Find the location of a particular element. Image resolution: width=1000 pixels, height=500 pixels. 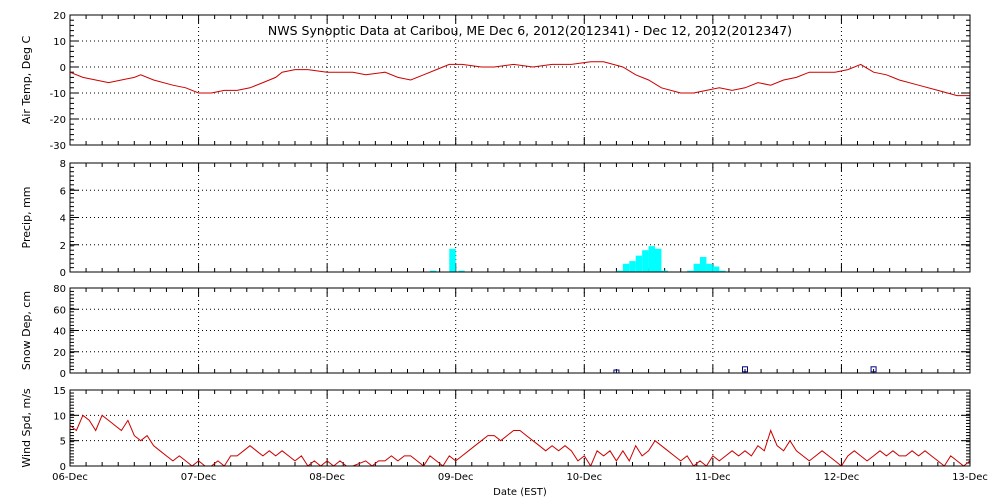

series-airtemp is located at coordinates (520, 79).